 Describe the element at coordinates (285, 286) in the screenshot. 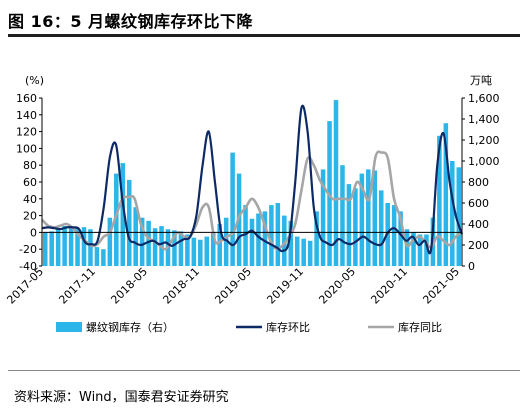

I see `x-tick-label: 2019-11` at that location.